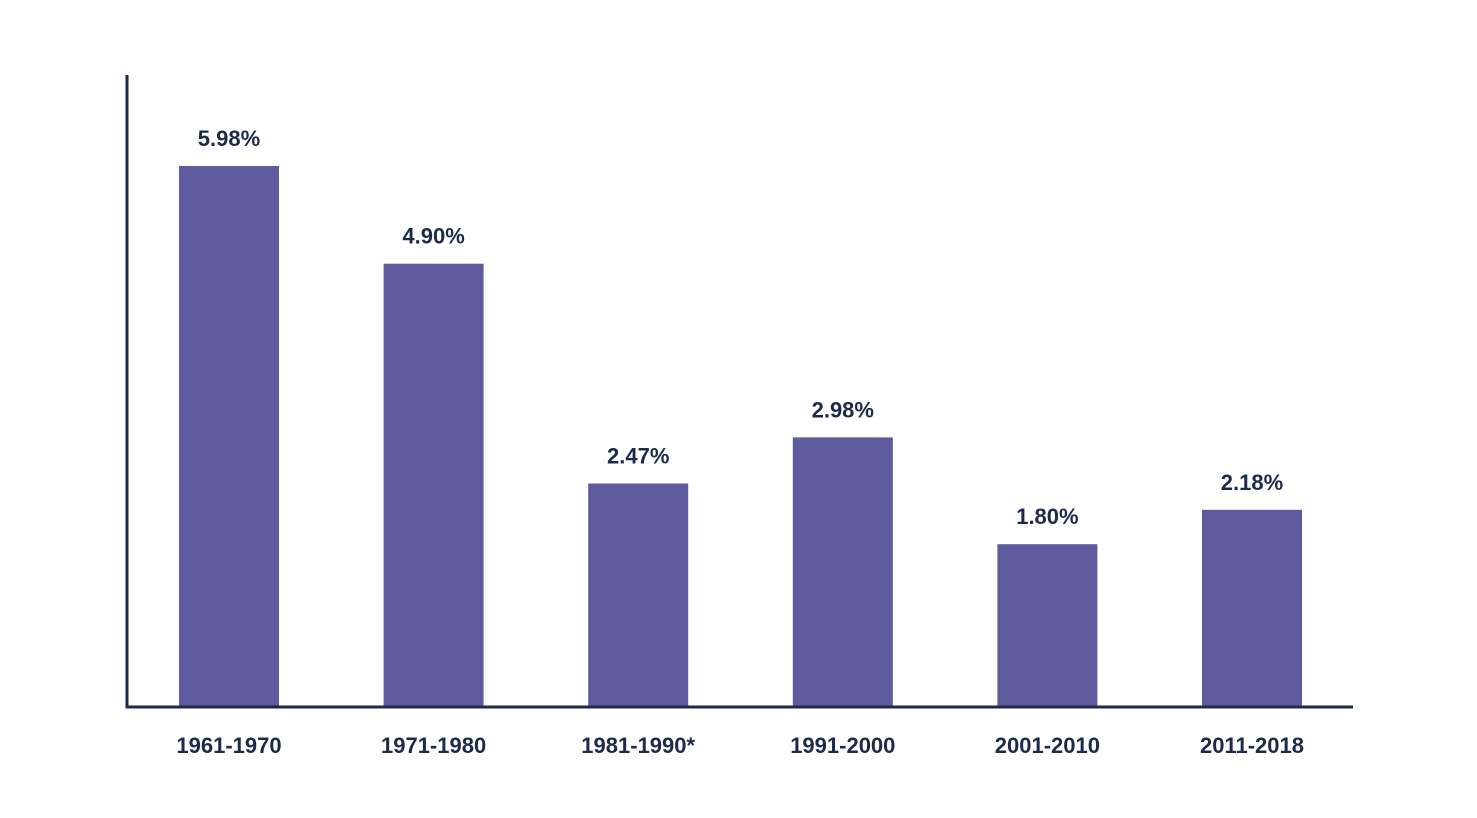 Image resolution: width=1477 pixels, height=818 pixels. I want to click on value-label-0: 5.98%, so click(229, 138).